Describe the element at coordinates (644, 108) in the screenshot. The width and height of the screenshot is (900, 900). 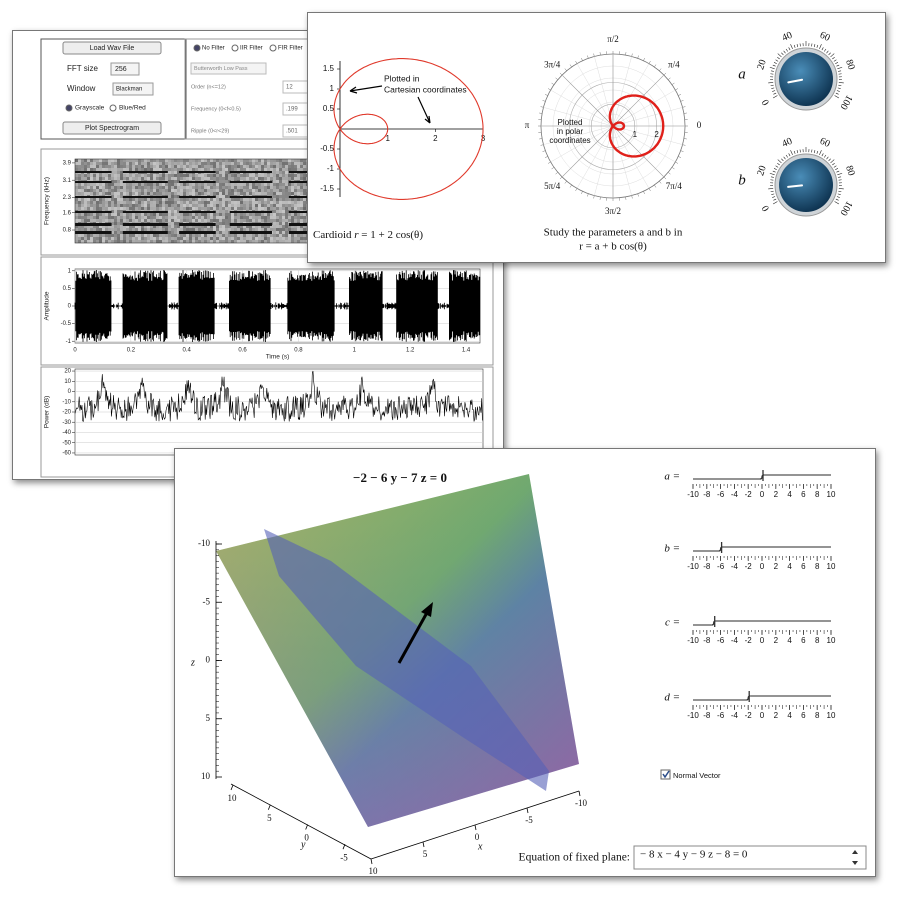
I see `polar-spoke` at that location.